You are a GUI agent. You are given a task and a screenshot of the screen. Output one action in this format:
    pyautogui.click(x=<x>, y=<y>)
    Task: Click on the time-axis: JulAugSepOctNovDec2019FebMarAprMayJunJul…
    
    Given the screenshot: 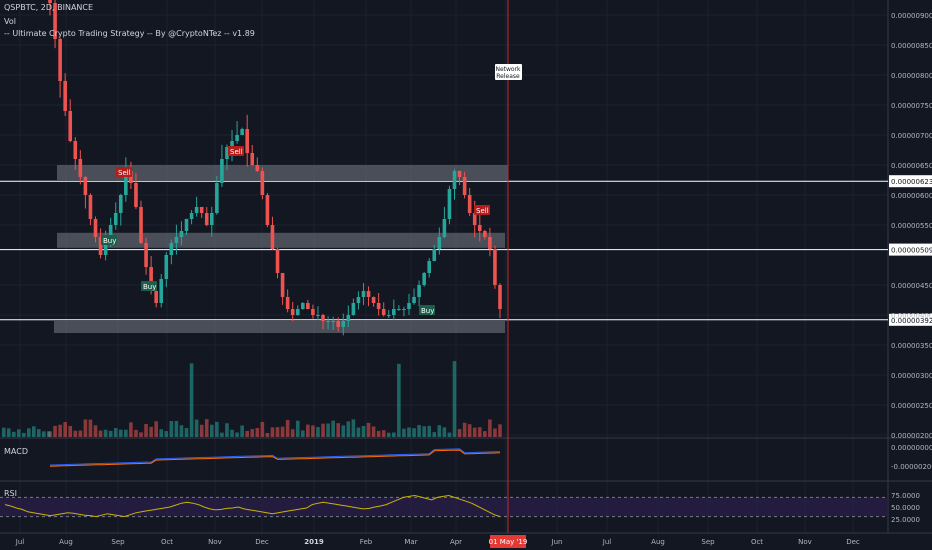 What is the action you would take?
    pyautogui.click(x=437, y=541)
    